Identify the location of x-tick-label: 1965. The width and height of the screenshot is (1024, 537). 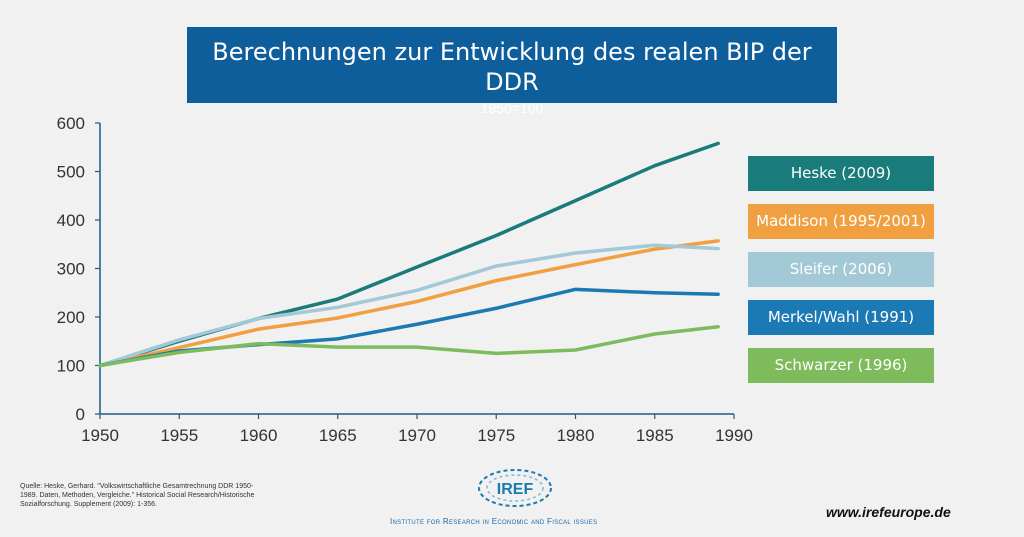
(338, 435).